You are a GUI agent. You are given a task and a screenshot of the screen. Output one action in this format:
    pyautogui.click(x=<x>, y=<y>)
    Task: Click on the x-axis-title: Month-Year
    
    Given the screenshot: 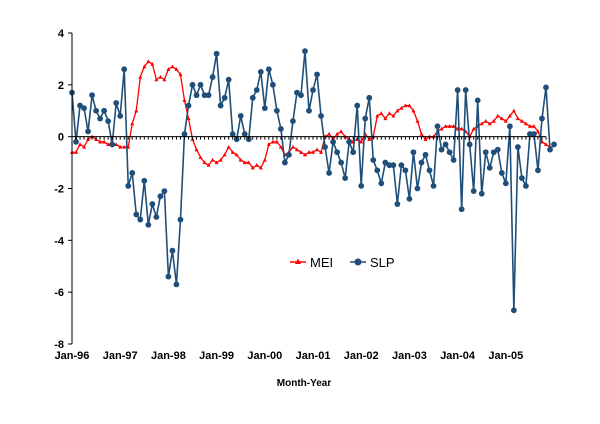 What is the action you would take?
    pyautogui.click(x=304, y=383)
    